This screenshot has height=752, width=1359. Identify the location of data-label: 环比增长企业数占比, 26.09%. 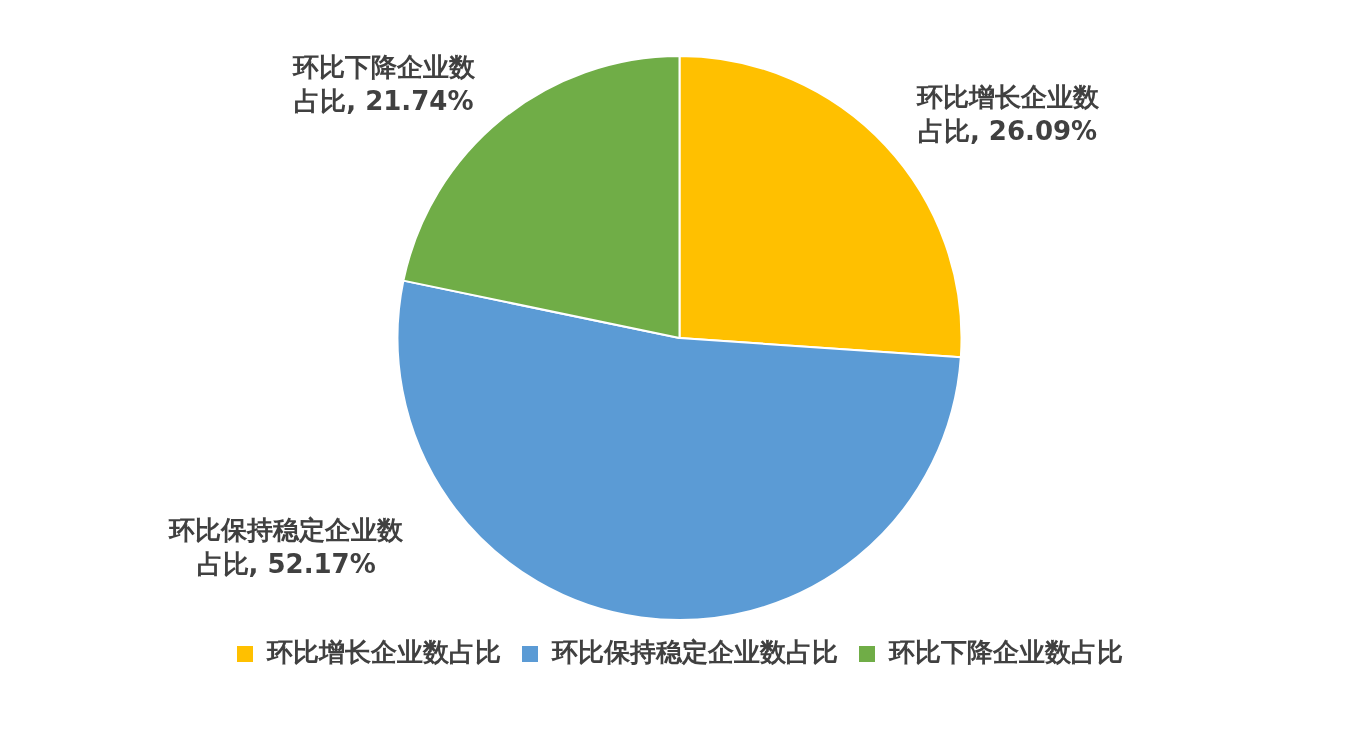
(1007, 114).